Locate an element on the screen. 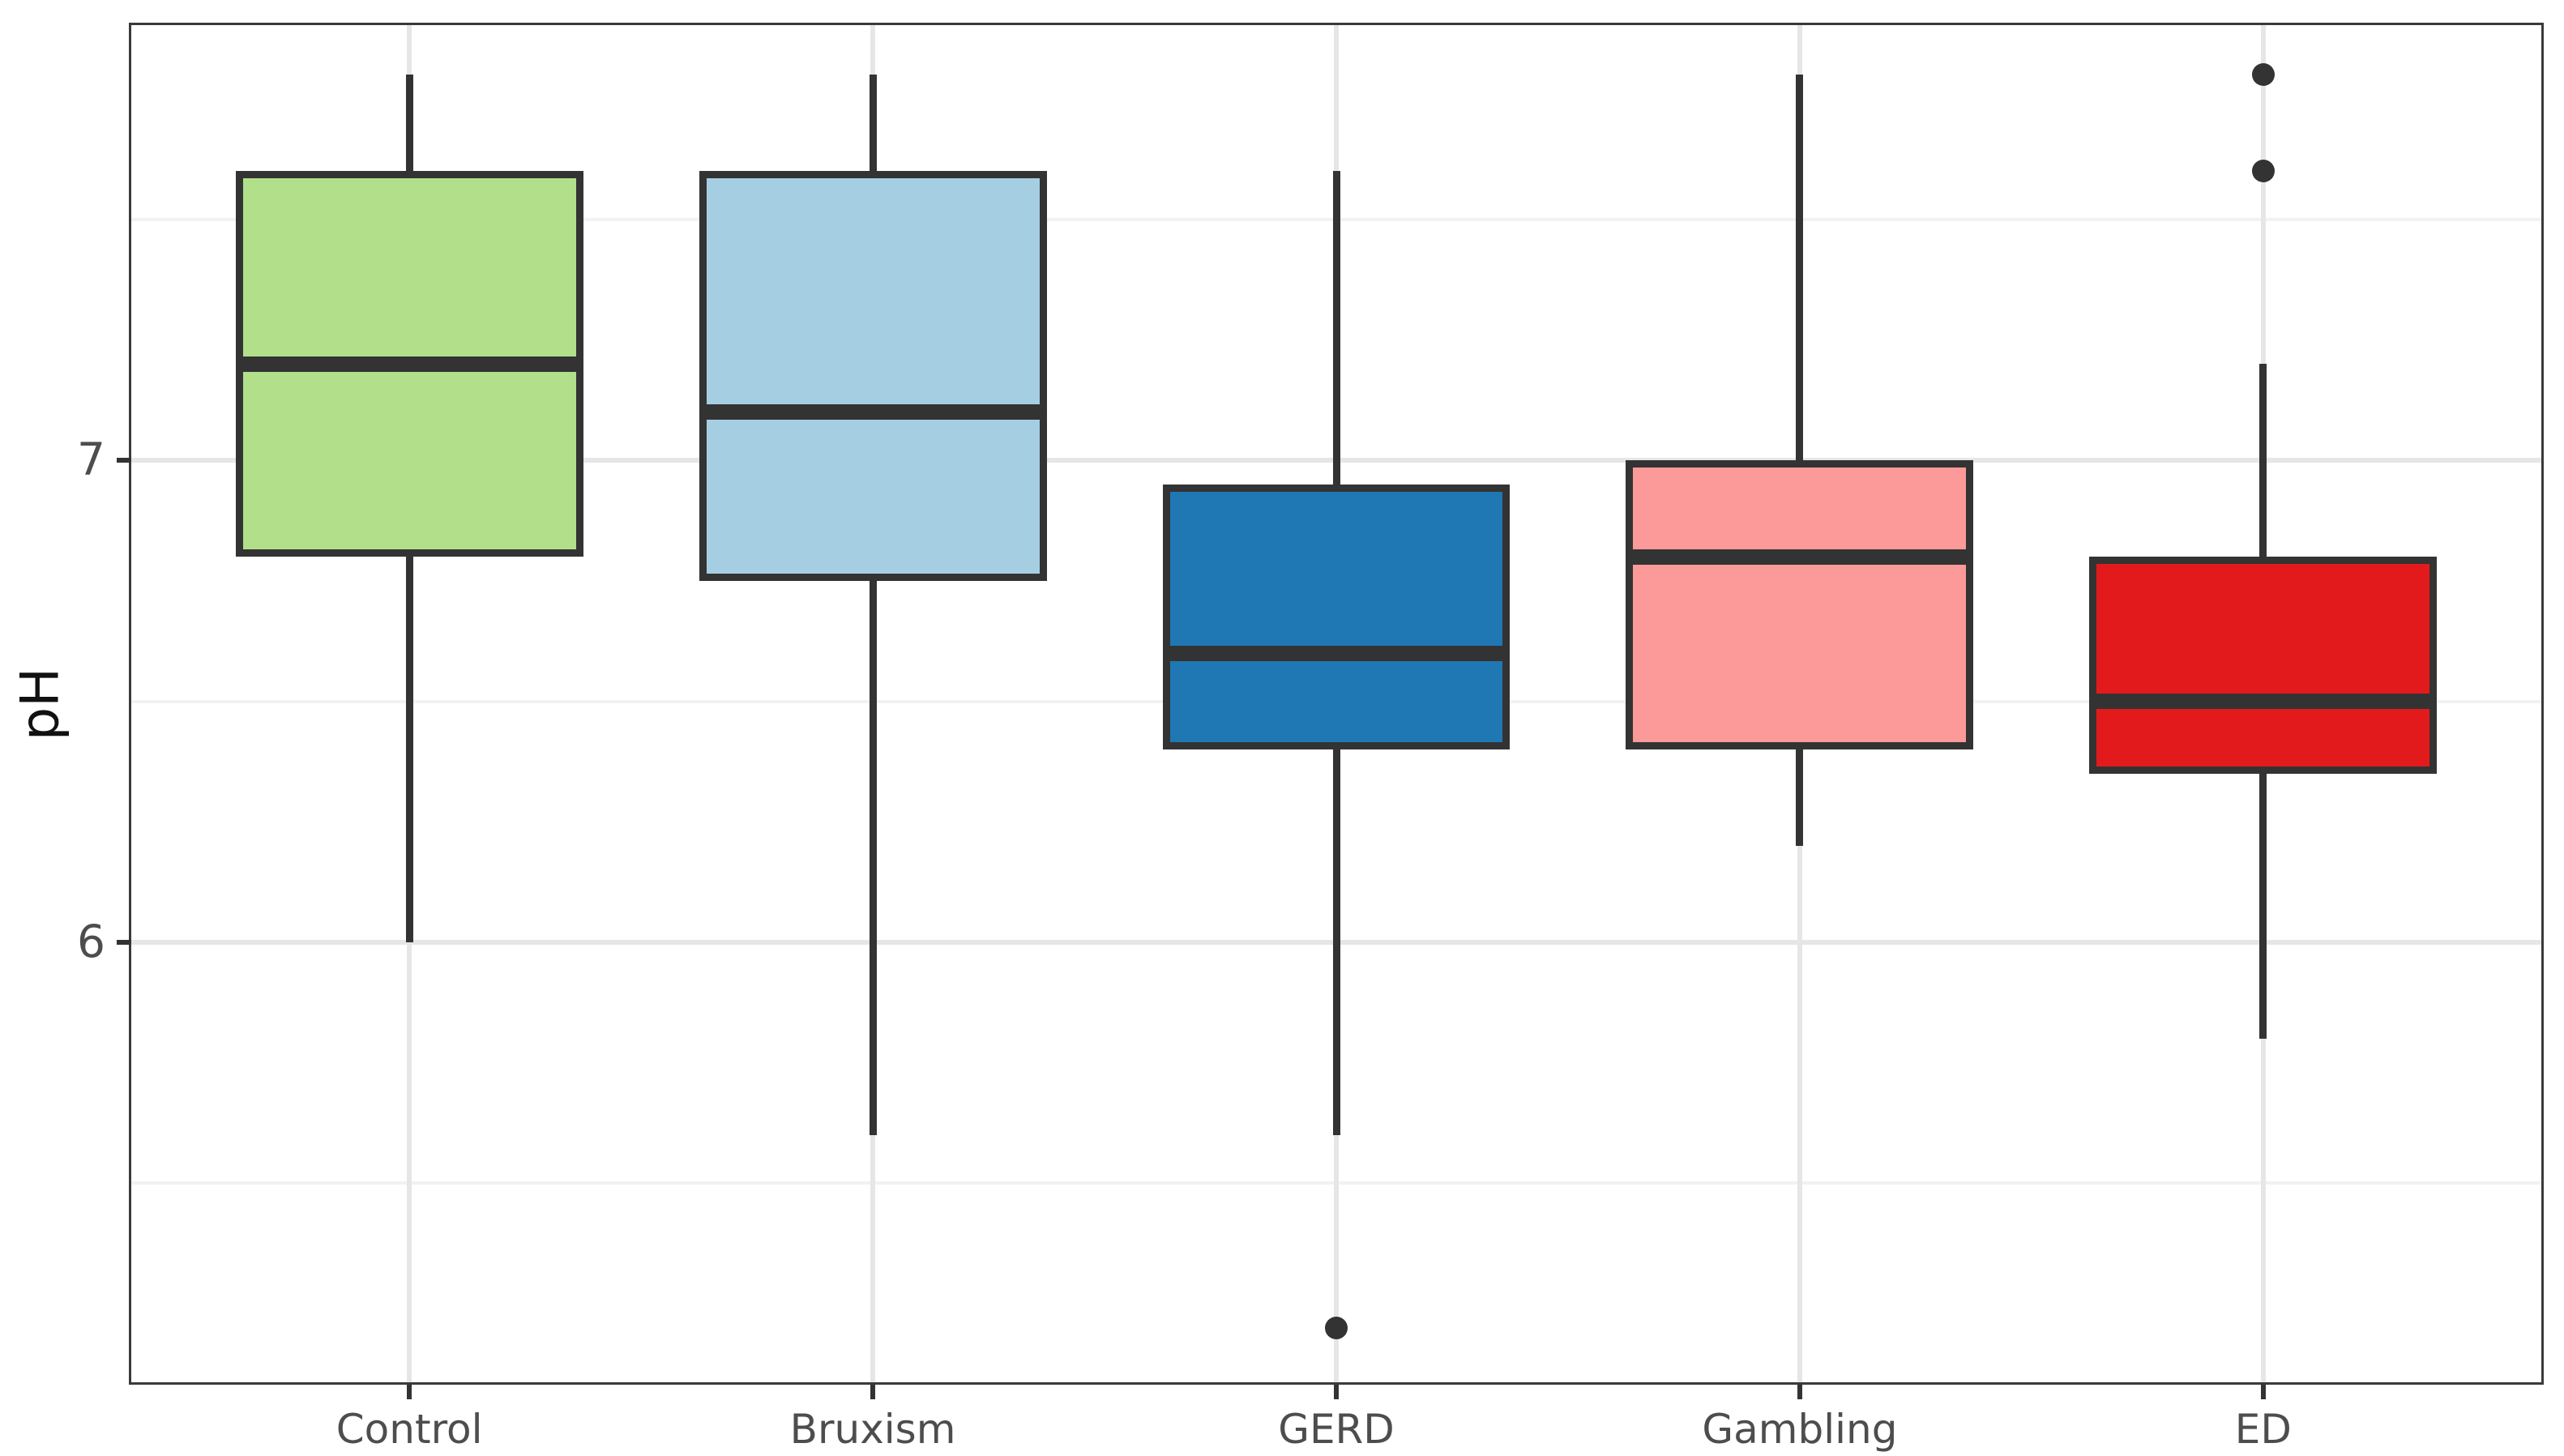 The height and width of the screenshot is (1456, 2564). box-gerd is located at coordinates (1336, 617).